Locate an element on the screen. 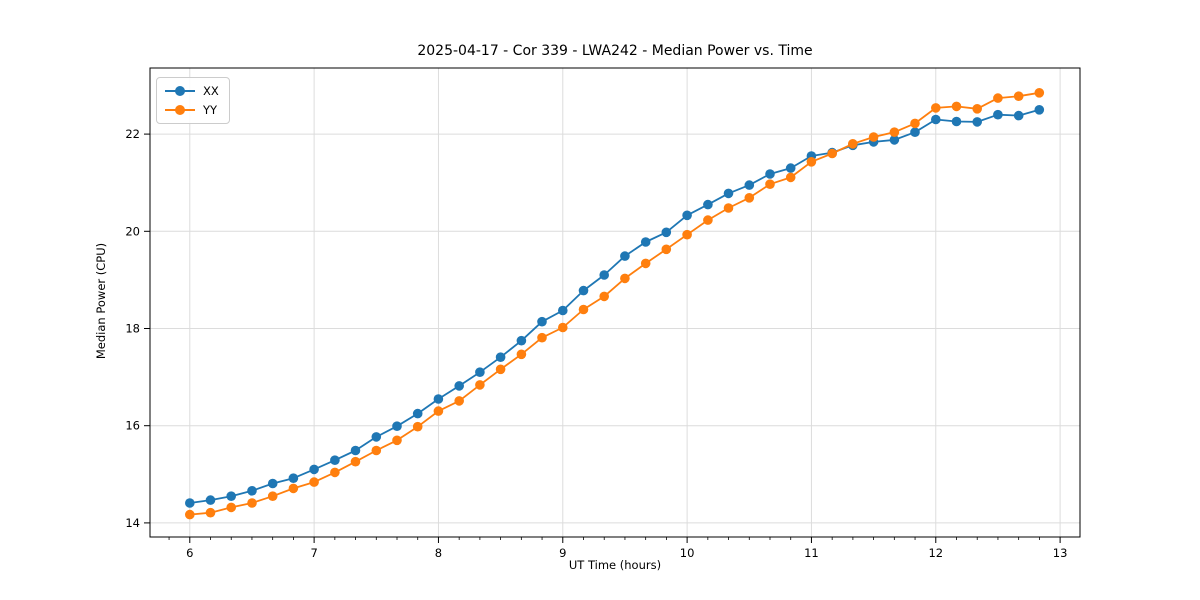 The width and height of the screenshot is (1200, 600). x-tick-label: 8 is located at coordinates (438, 553).